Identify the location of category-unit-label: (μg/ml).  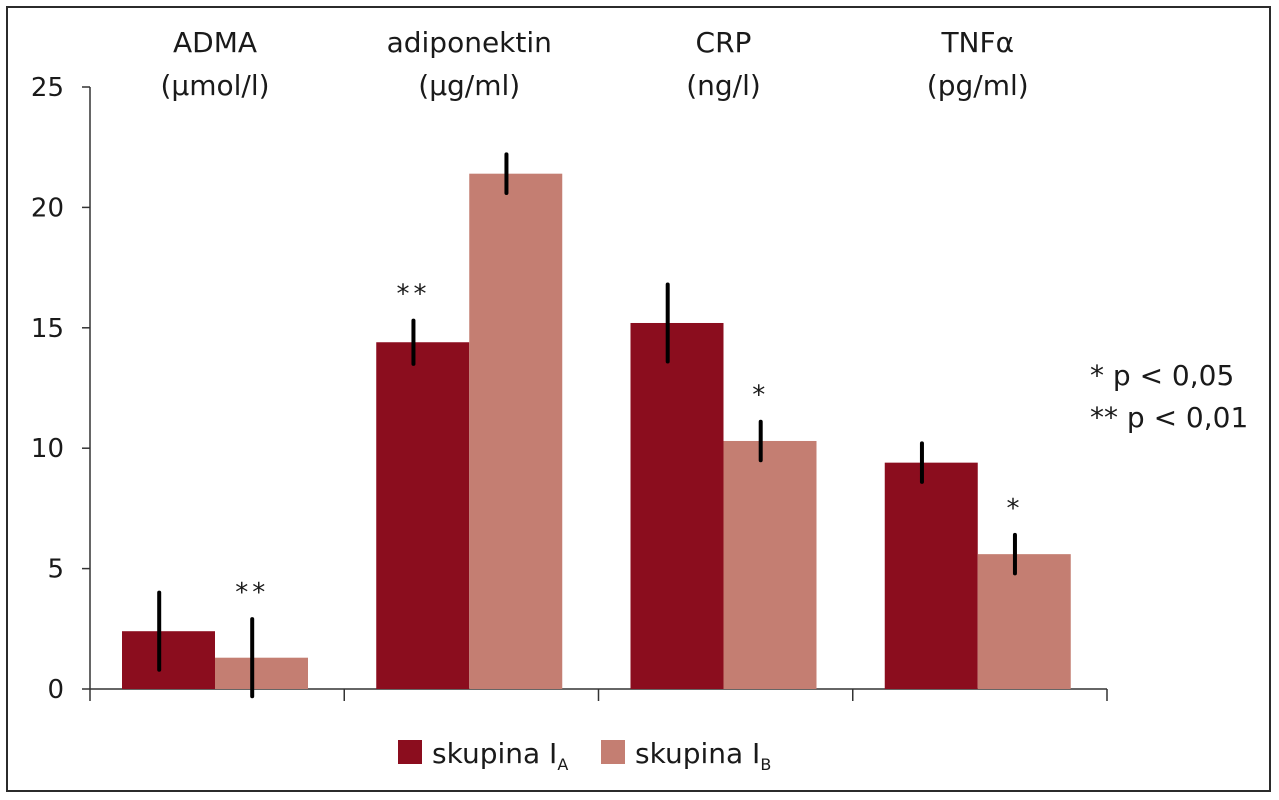
(469, 85).